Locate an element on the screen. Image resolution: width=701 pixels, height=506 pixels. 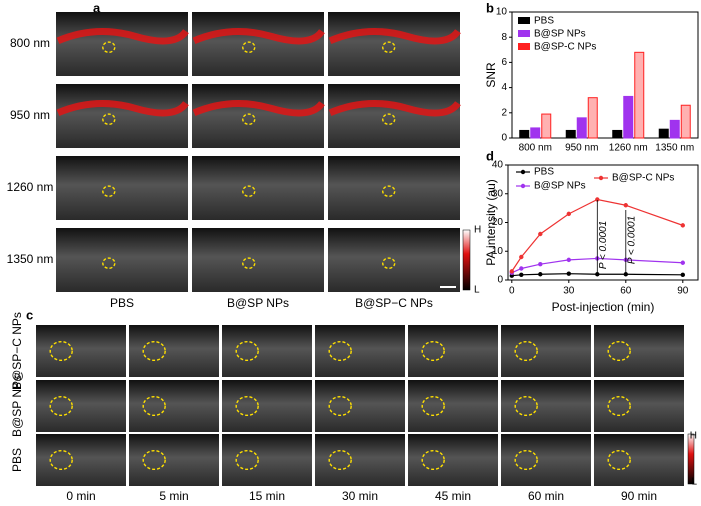
y-tick-label: 10 is located at coordinates (498, 251).